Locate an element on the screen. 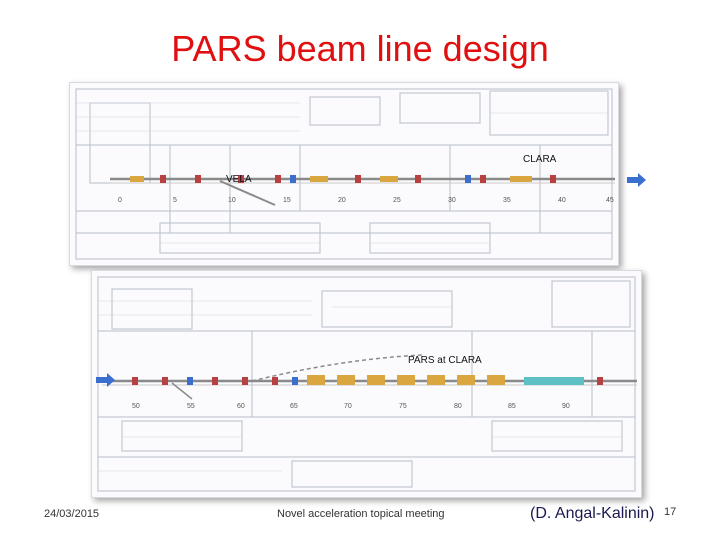  footer-date: 24/03/2015 is located at coordinates (72, 514).